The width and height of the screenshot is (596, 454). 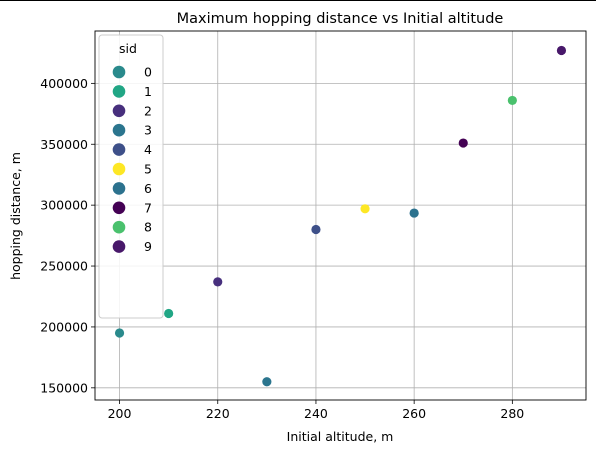 I want to click on y-tick-label: 150000, so click(x=64, y=387).